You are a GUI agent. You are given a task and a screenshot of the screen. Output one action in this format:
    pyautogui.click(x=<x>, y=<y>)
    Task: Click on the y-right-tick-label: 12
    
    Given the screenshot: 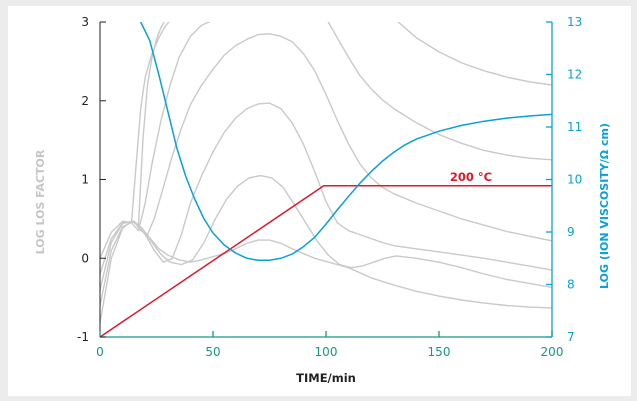 What is the action you would take?
    pyautogui.click(x=574, y=75)
    